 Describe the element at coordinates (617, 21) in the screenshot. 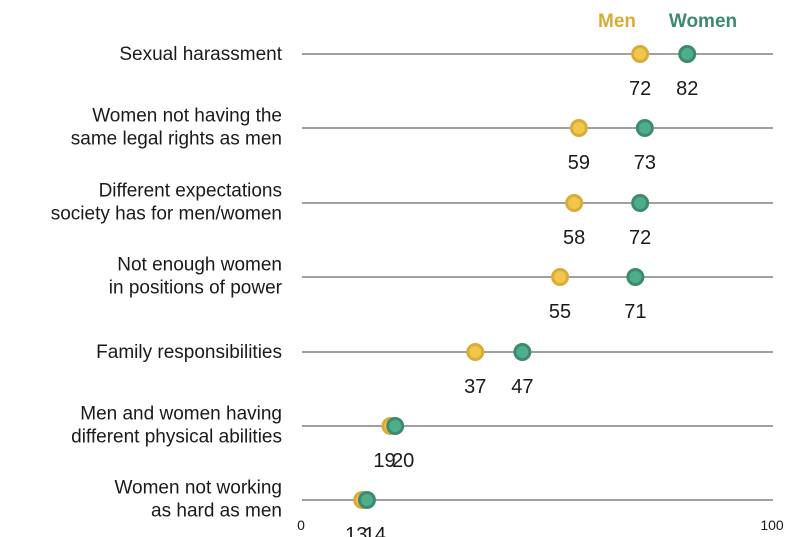

I see `legend-men: Men` at that location.